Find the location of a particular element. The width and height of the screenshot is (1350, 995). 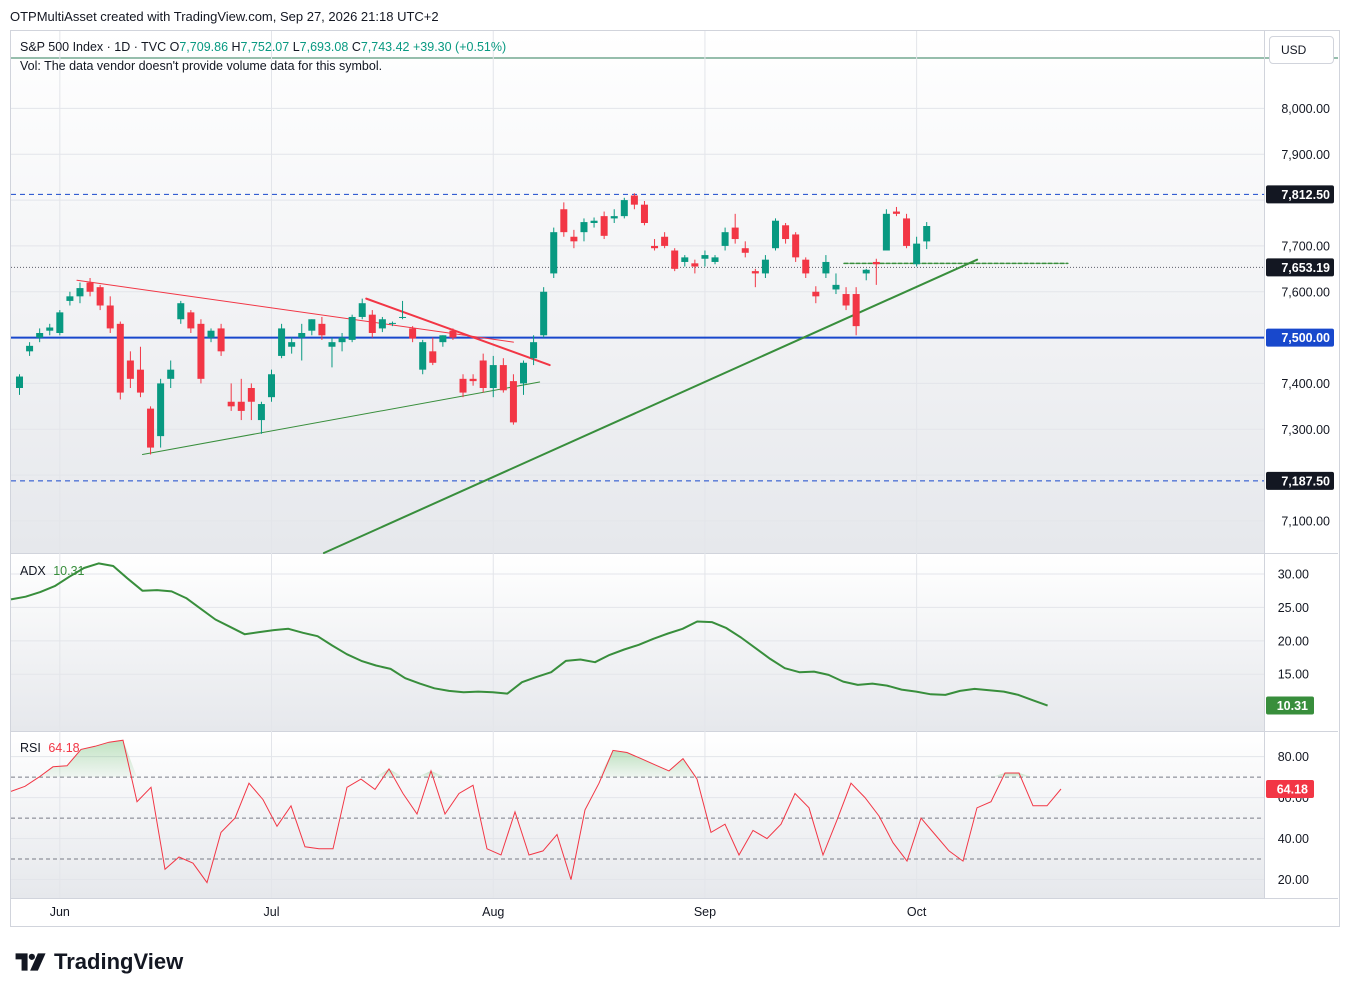

adx-value-badge is located at coordinates (1290, 705).